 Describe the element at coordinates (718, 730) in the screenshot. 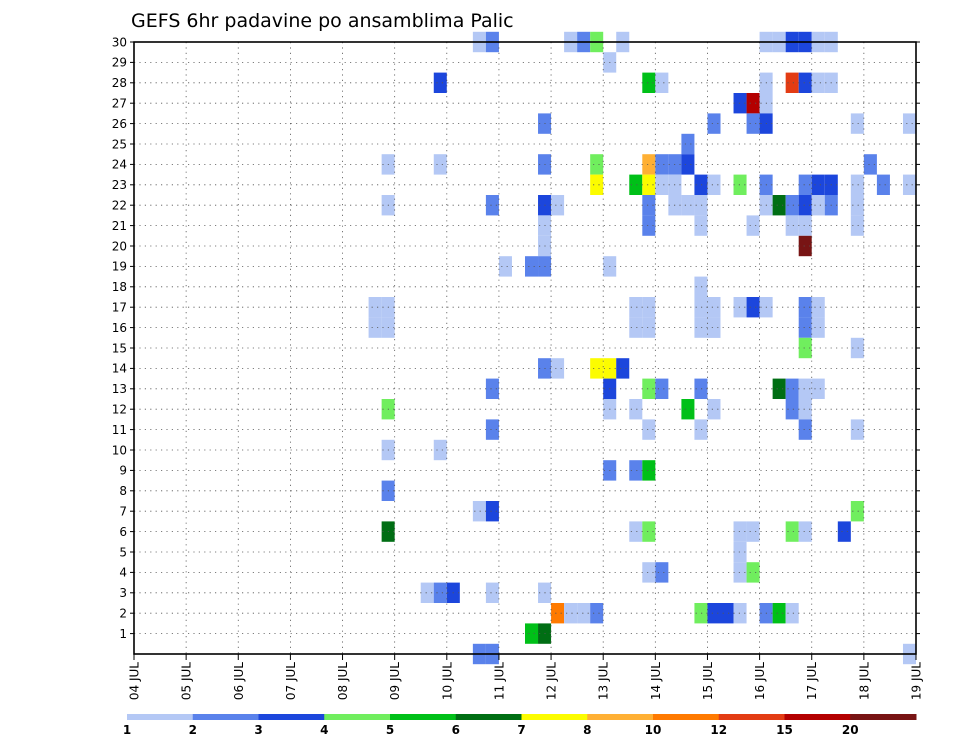

I see `legend-level-label: 12` at that location.